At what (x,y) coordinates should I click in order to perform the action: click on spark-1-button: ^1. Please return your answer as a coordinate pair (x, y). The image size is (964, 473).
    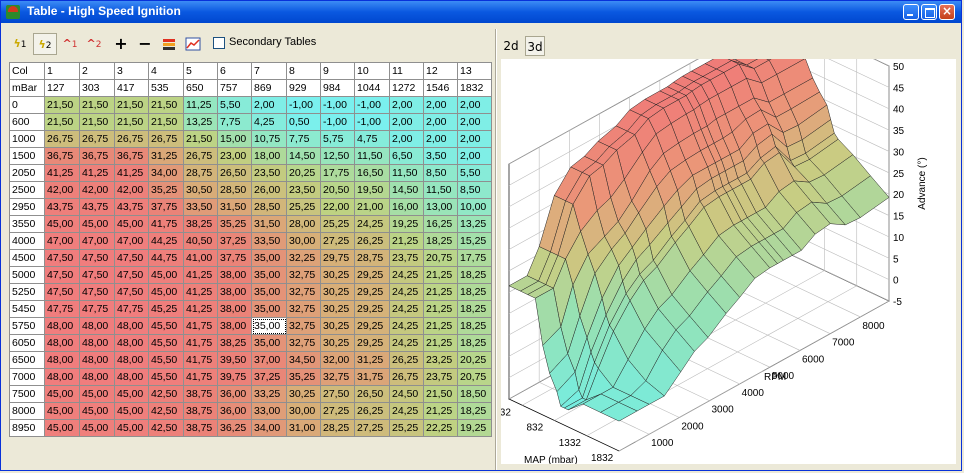
    Looking at the image, I should click on (70, 43).